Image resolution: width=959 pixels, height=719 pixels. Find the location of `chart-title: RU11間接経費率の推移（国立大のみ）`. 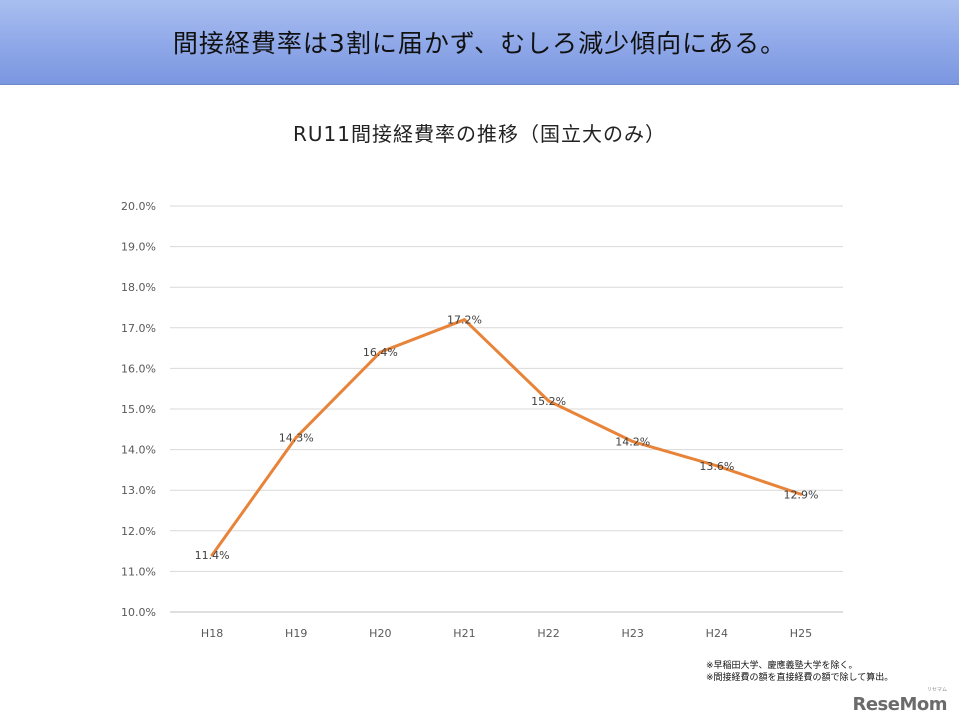

chart-title: RU11間接経費率の推移（国立大のみ） is located at coordinates (479, 134).